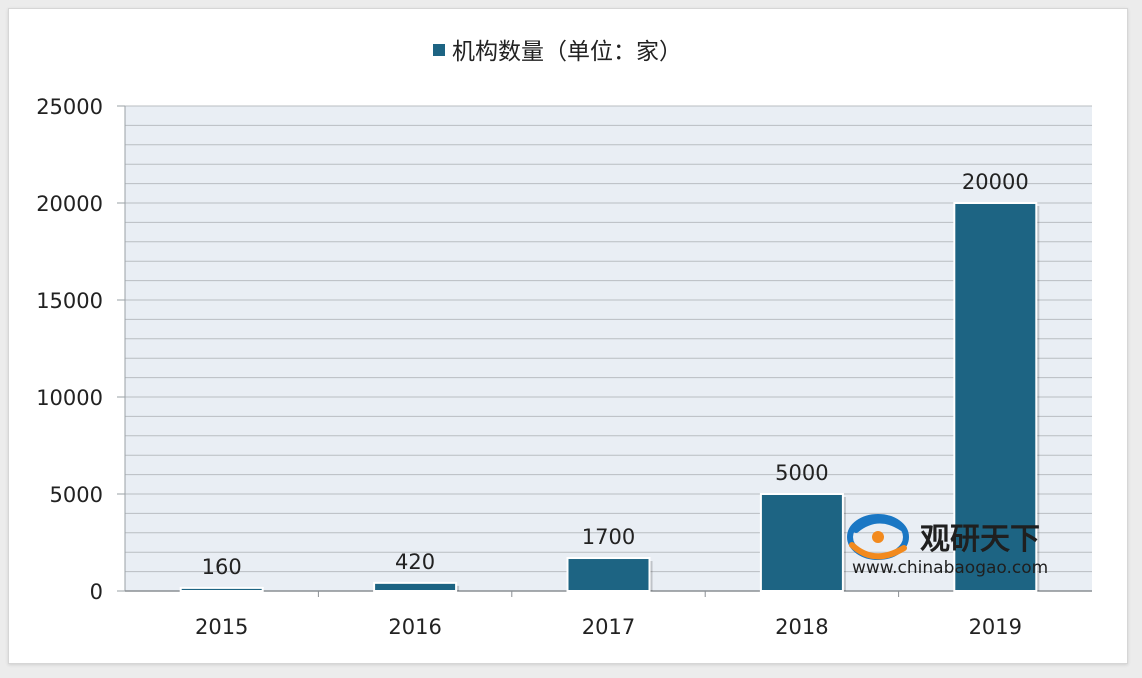 This screenshot has height=678, width=1142. I want to click on x-tick-label: 2018, so click(801, 627).